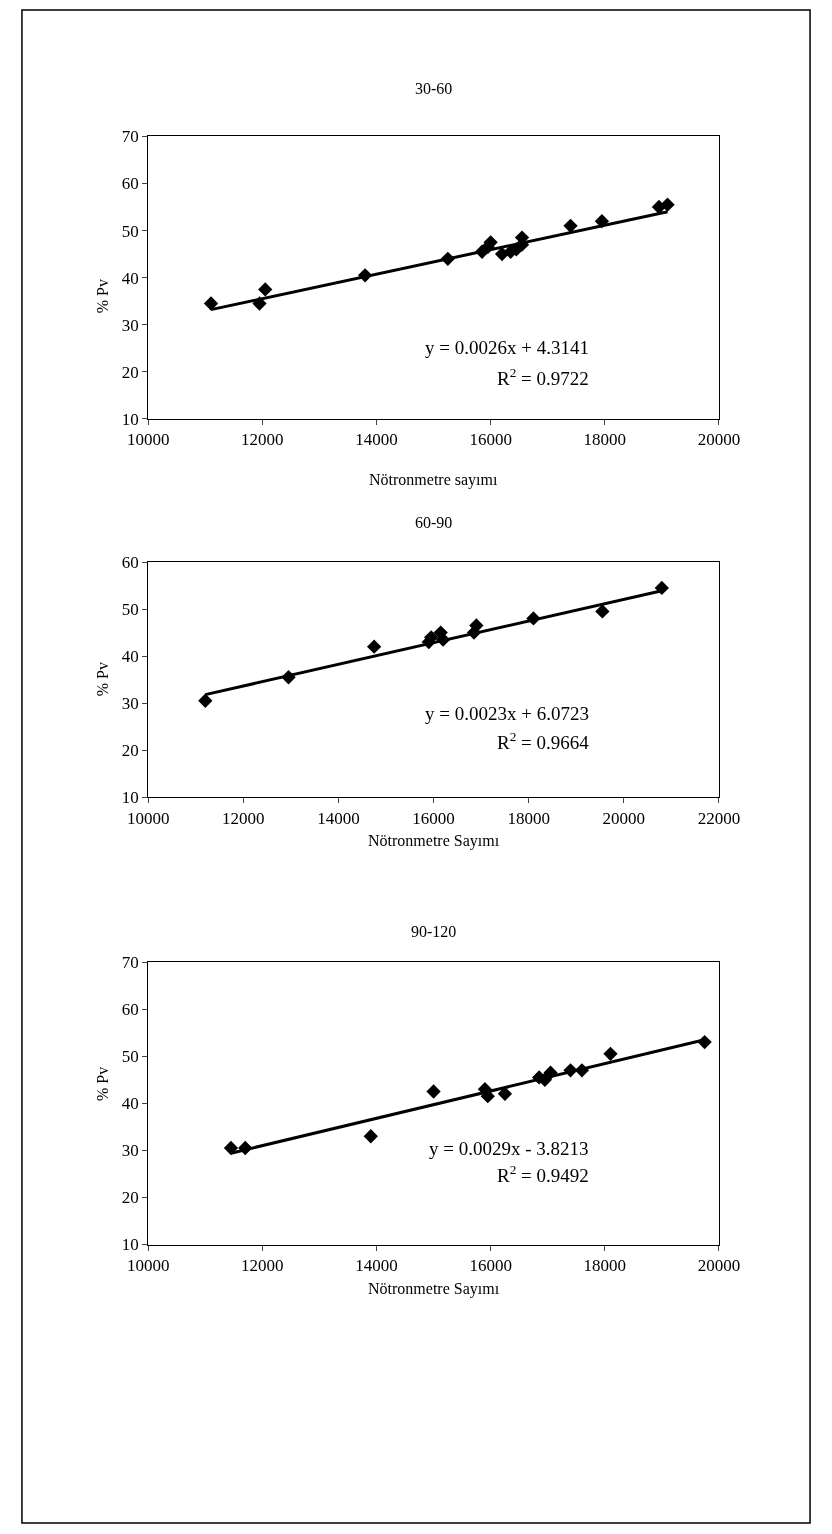  What do you see at coordinates (507, 347) in the screenshot?
I see `annotation: y = 0.0026x + 4.3141` at bounding box center [507, 347].